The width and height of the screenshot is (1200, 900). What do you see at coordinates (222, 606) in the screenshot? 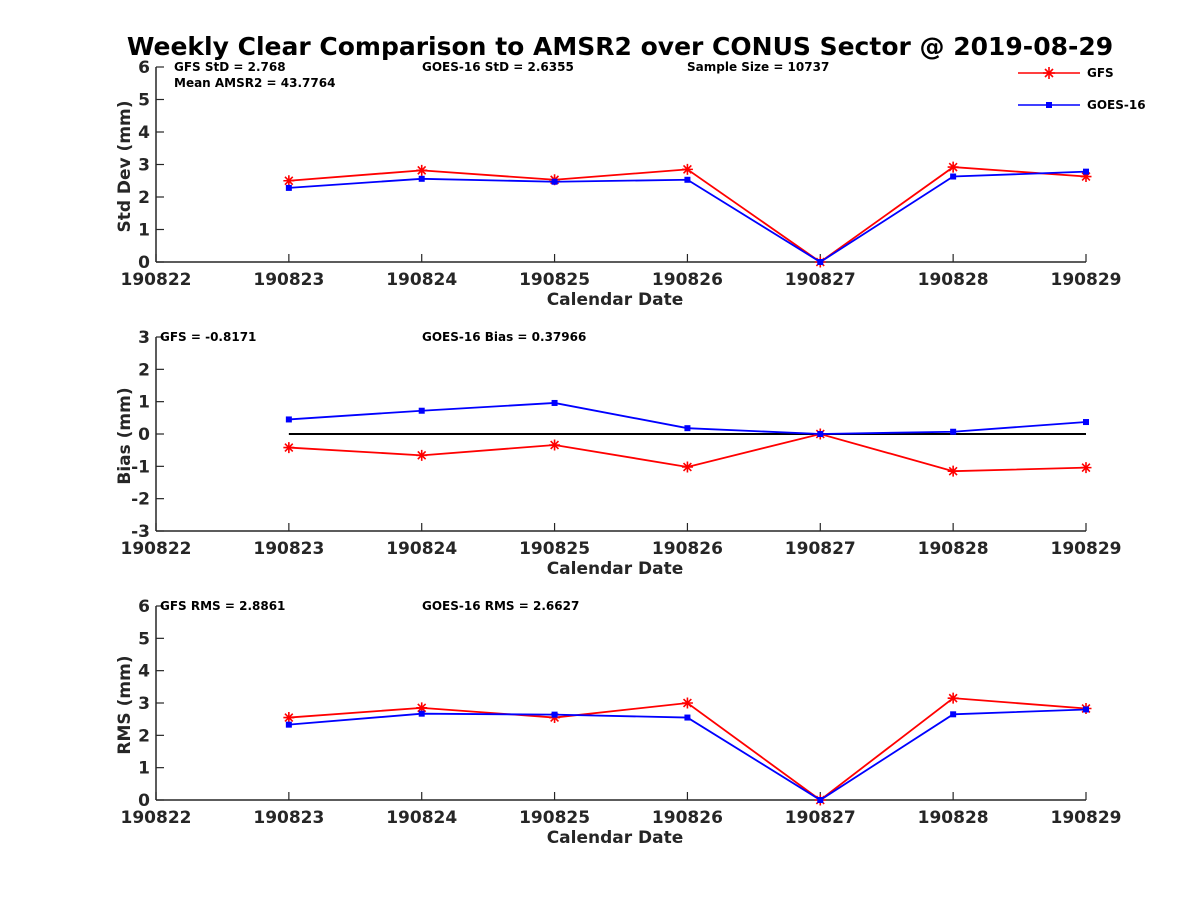
I see `stat-annotation: GFS RMS = 2.8861` at bounding box center [222, 606].